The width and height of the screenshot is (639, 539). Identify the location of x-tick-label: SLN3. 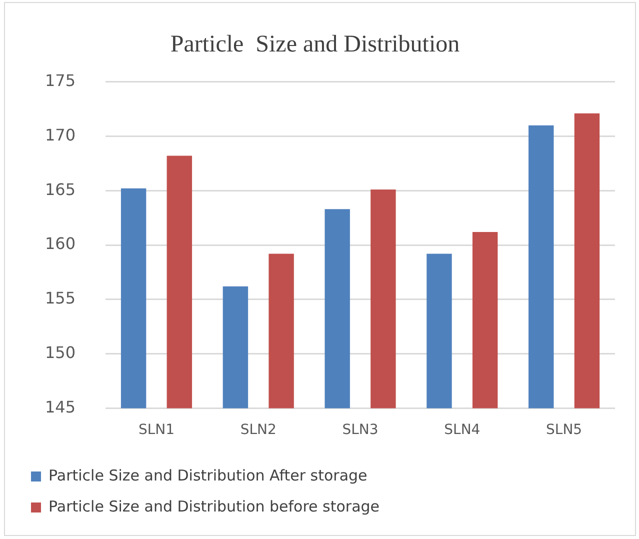
(360, 430).